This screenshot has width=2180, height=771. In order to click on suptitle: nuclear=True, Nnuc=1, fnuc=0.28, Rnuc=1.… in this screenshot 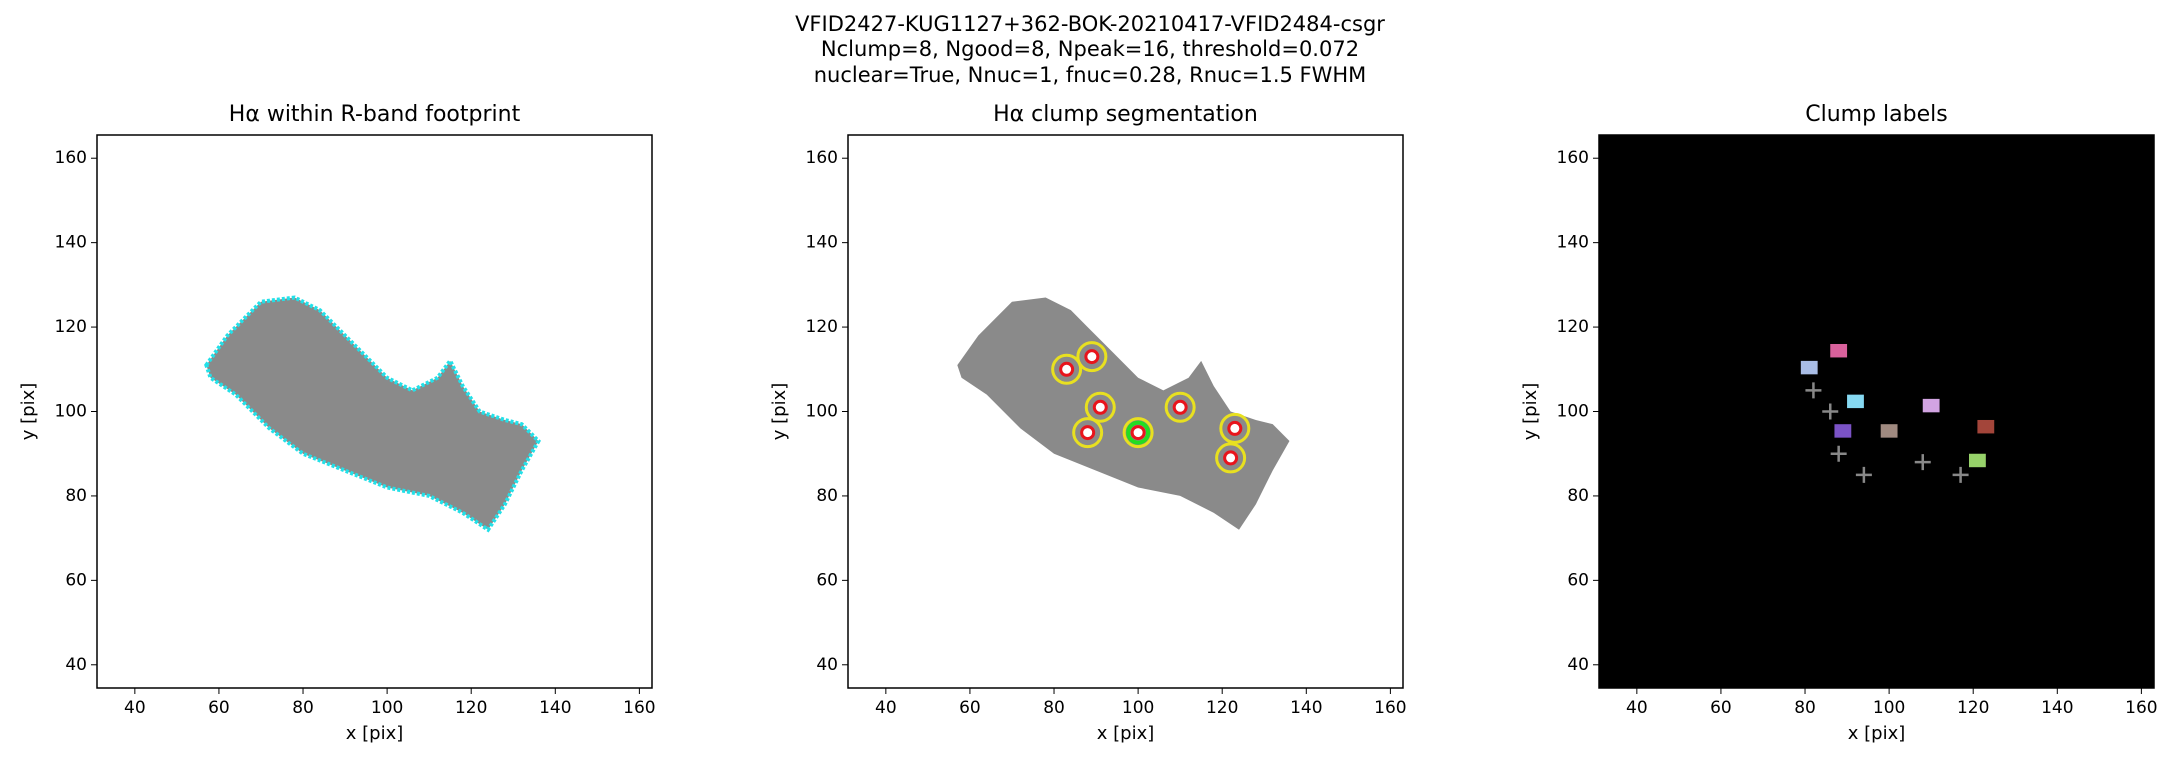, I will do `click(1090, 75)`.